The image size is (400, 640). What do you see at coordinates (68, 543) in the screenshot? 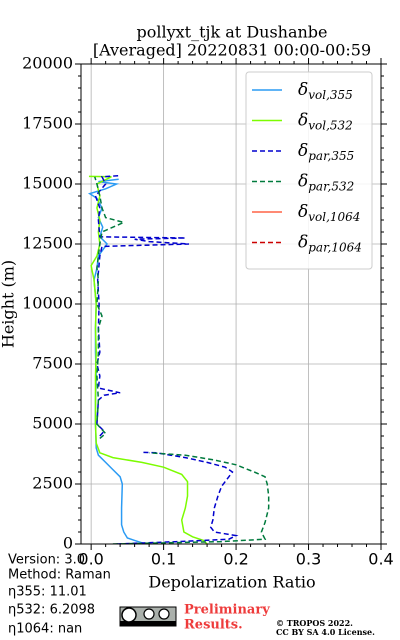
I see `y-tick-label: 0` at bounding box center [68, 543].